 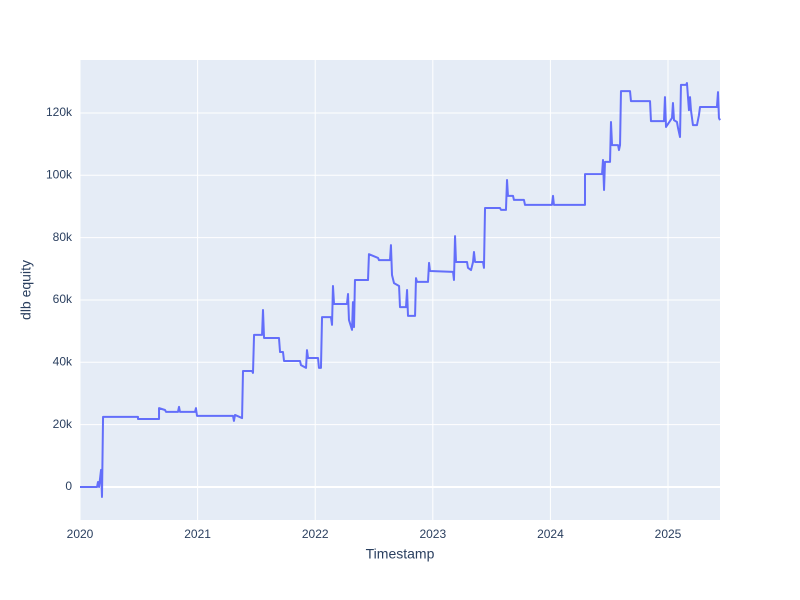 I want to click on x-tick-label: 2021, so click(x=197, y=534).